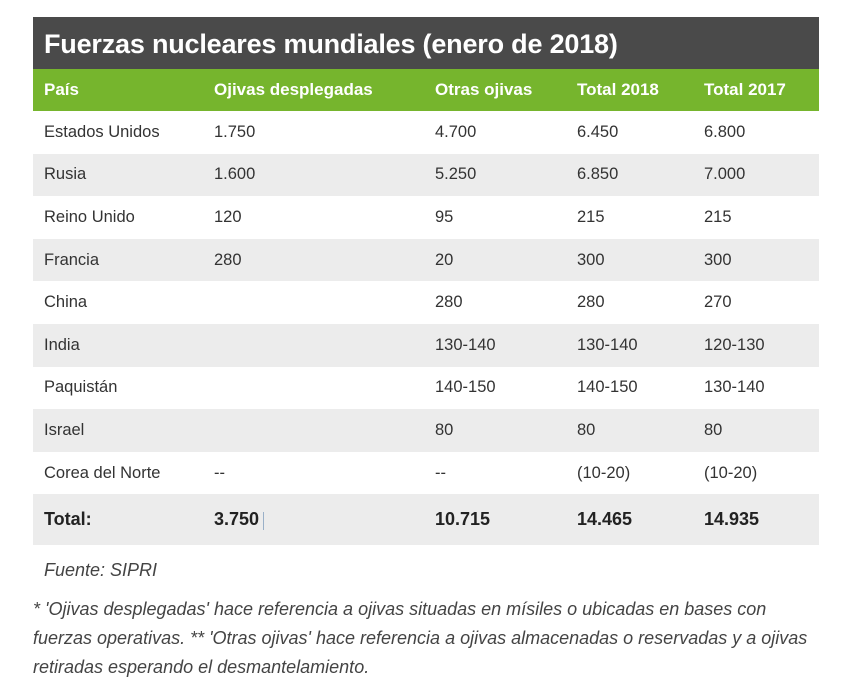 The image size is (850, 686). What do you see at coordinates (426, 175) in the screenshot?
I see `table-row: Rusia 1.600 5.250 6.850 7.000` at bounding box center [426, 175].